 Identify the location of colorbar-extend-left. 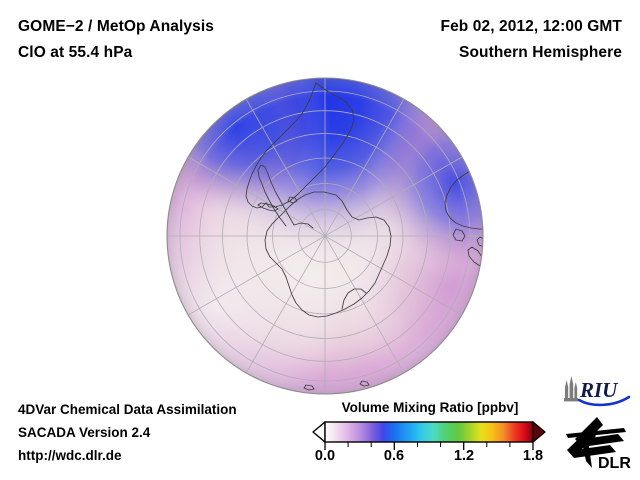
(319, 432).